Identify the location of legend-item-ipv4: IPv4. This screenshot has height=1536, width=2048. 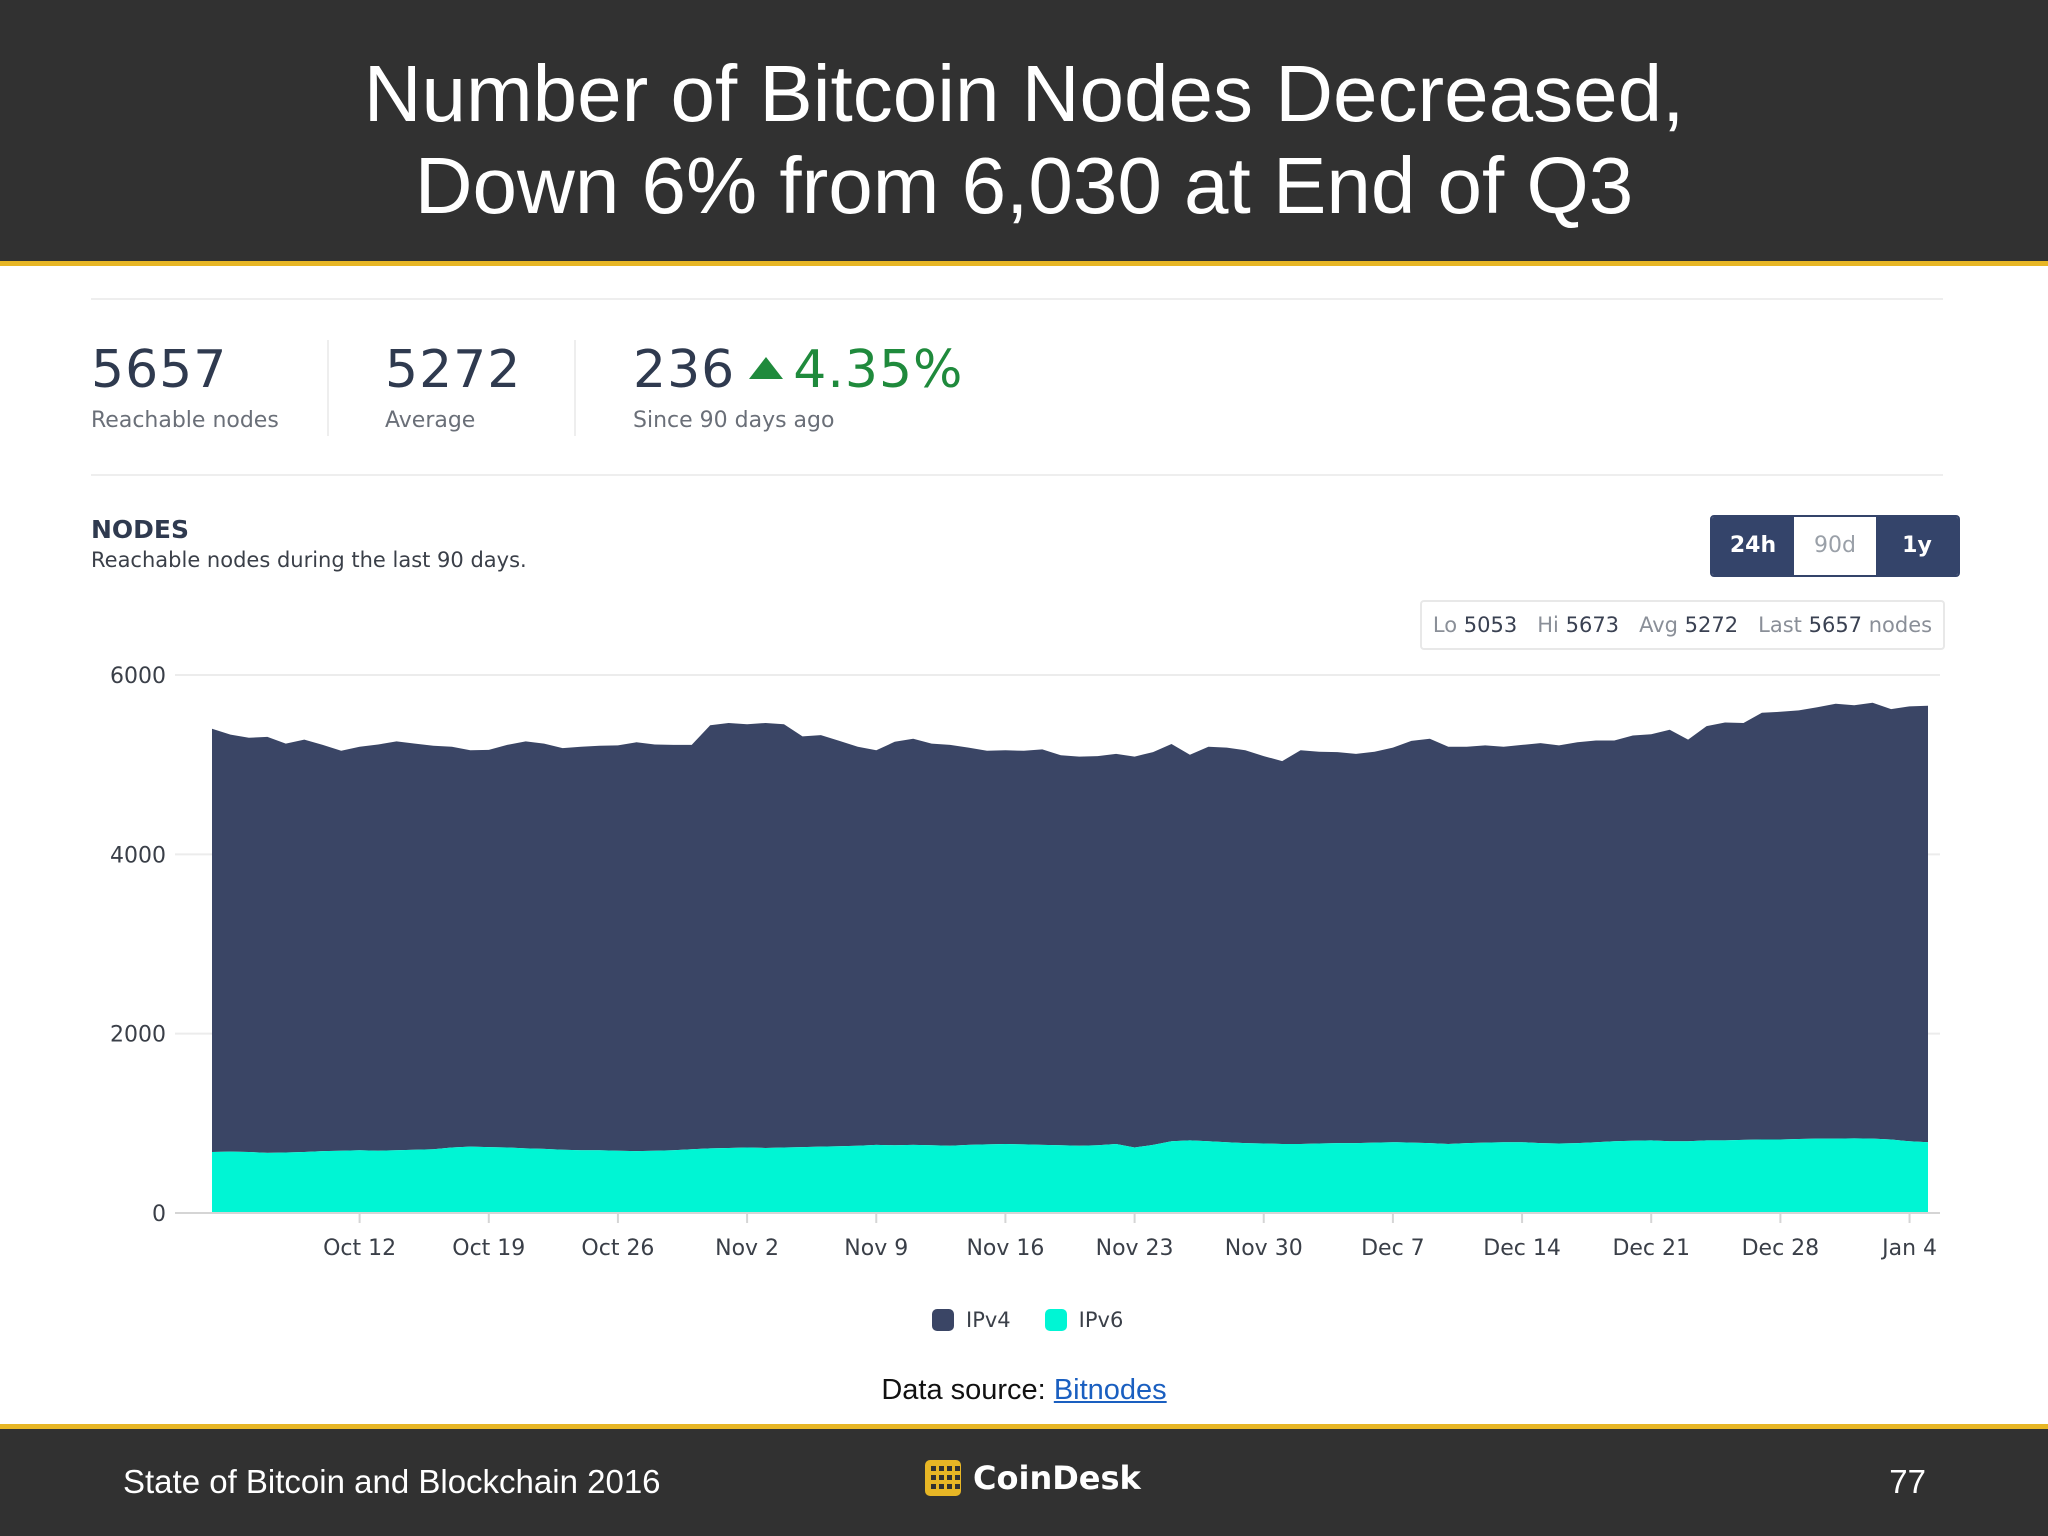
(971, 1320).